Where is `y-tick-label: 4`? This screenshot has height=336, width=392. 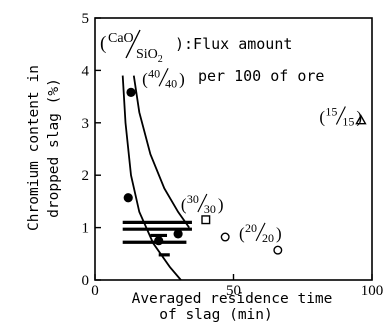 y-tick-label: 4 is located at coordinates (86, 71).